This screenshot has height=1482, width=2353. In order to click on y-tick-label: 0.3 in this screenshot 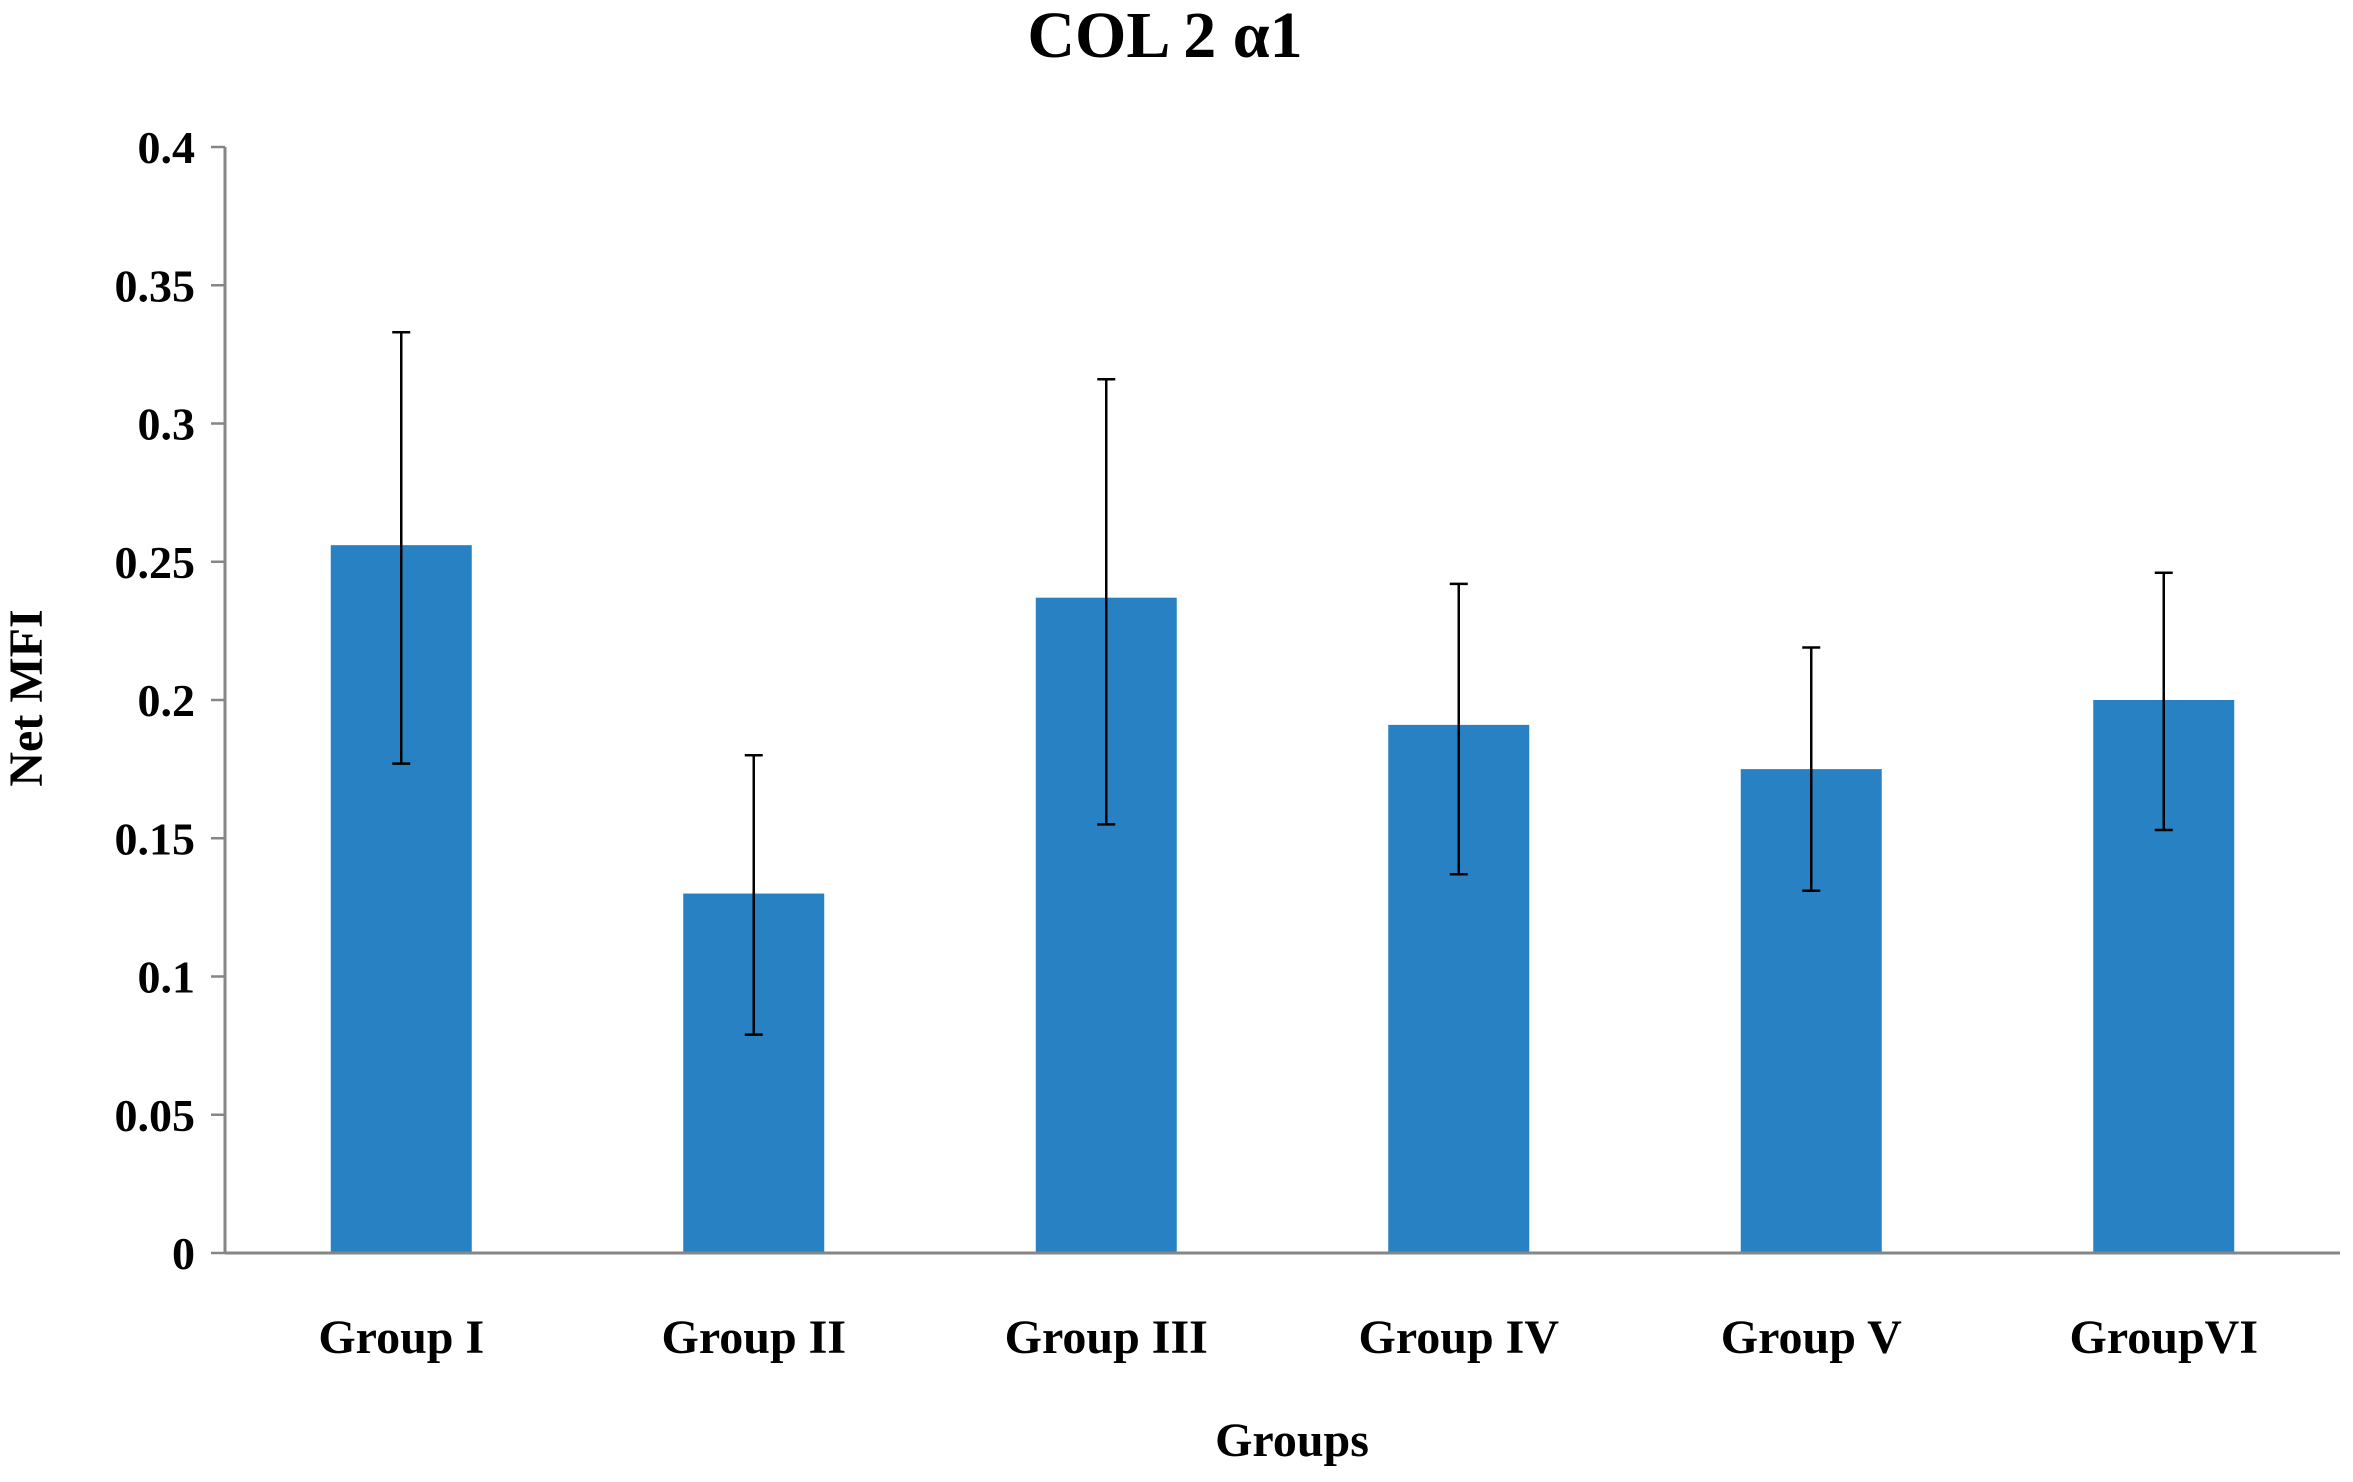, I will do `click(167, 424)`.